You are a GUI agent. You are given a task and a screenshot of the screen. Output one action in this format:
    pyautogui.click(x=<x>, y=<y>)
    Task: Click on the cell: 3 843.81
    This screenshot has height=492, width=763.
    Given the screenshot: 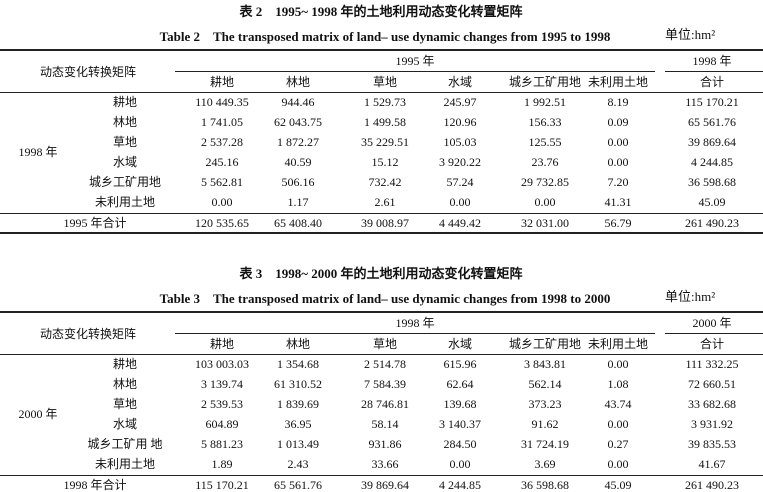 What is the action you would take?
    pyautogui.click(x=545, y=364)
    